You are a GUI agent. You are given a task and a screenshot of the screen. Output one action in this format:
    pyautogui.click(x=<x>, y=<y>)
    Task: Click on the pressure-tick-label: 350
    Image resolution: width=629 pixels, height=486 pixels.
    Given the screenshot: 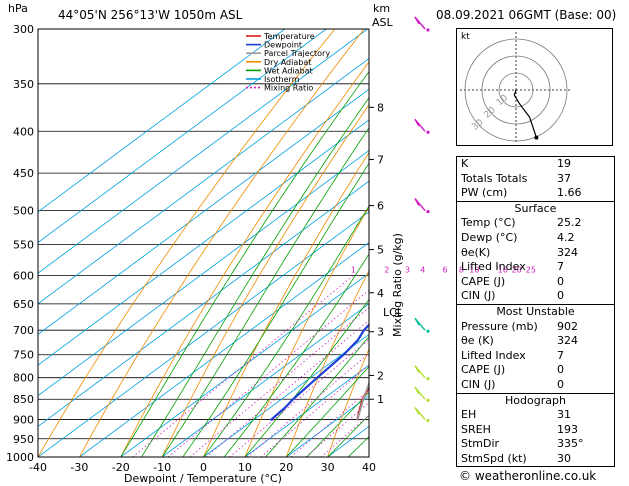 What is the action you would take?
    pyautogui.click(x=23, y=84)
    